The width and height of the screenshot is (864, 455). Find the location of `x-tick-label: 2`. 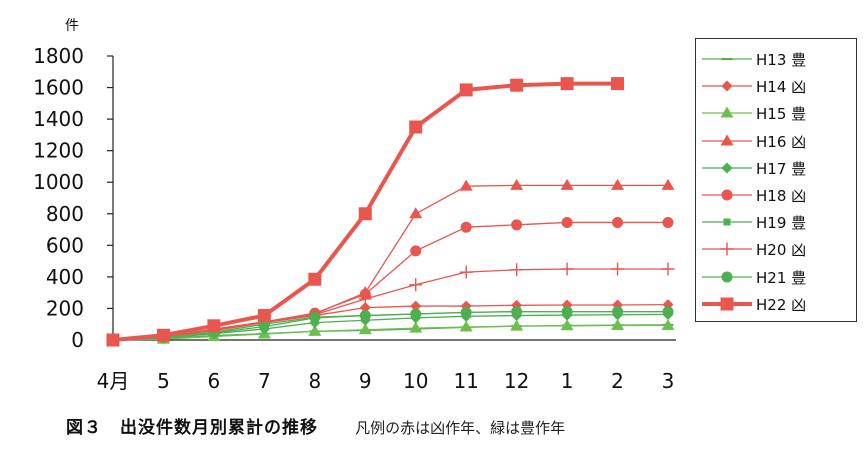

x-tick-label: 2 is located at coordinates (617, 381).